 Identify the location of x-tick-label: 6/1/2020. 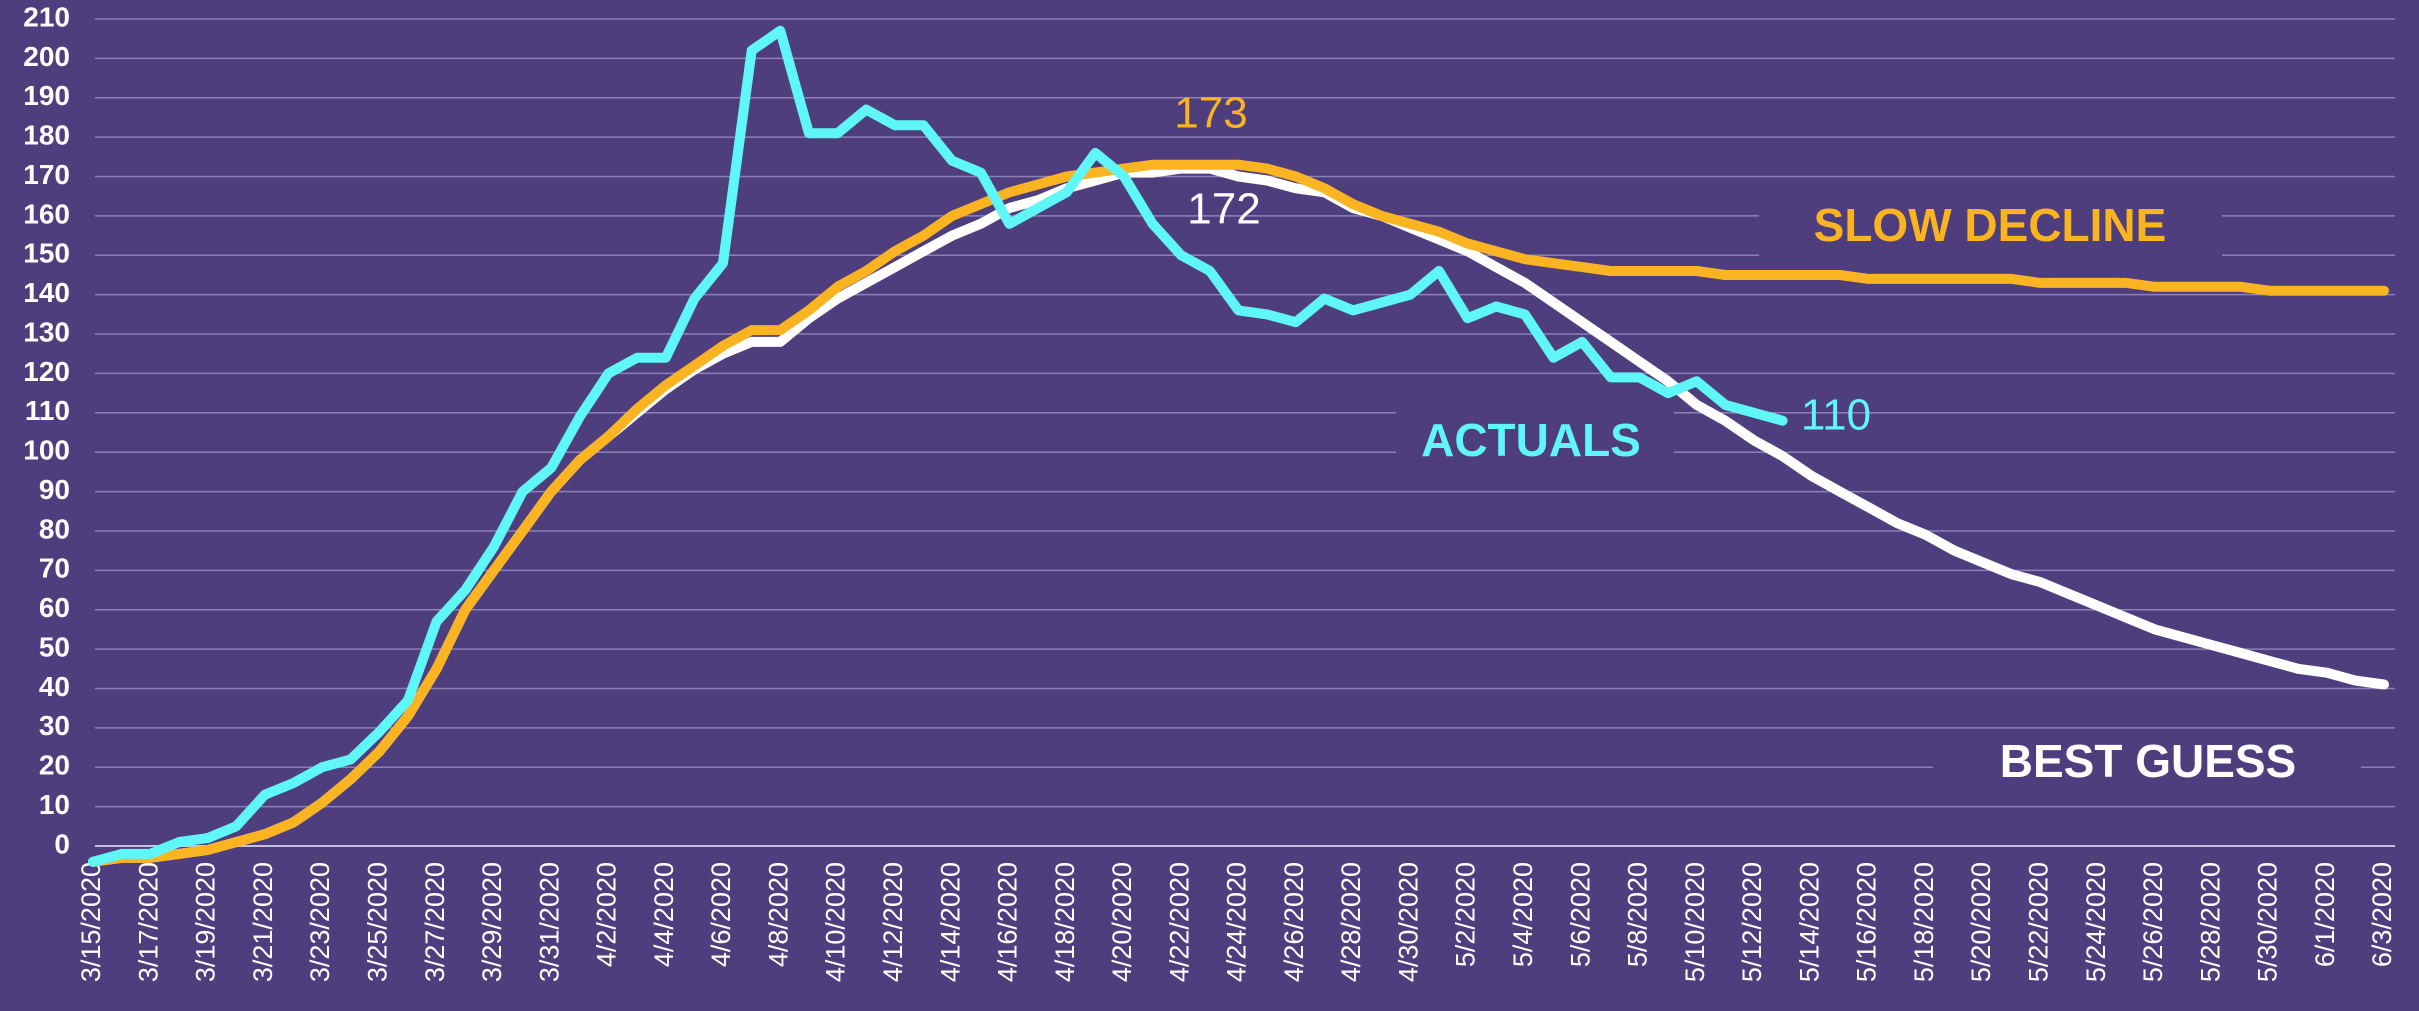
(2325, 914).